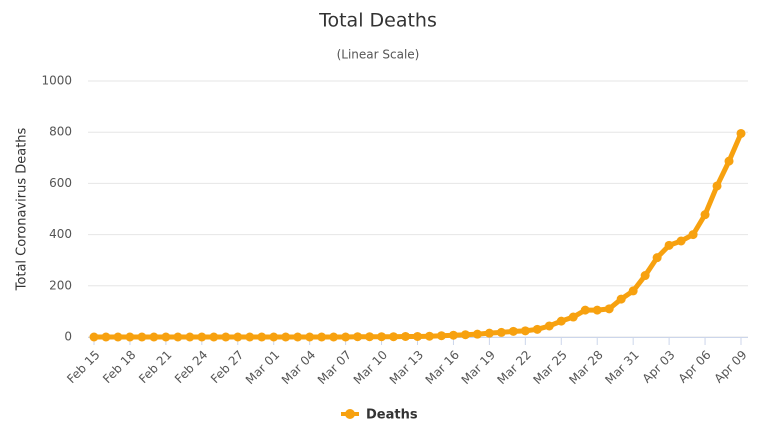 The width and height of the screenshot is (765, 448). I want to click on y-tick-label: 0, so click(68, 337).